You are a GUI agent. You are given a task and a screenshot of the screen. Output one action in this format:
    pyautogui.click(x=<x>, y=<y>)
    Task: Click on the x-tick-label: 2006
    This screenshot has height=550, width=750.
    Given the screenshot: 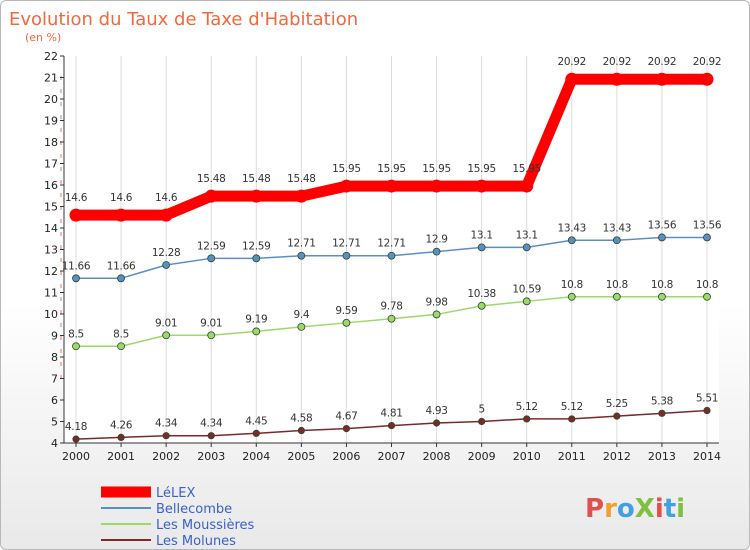 What is the action you would take?
    pyautogui.click(x=346, y=456)
    